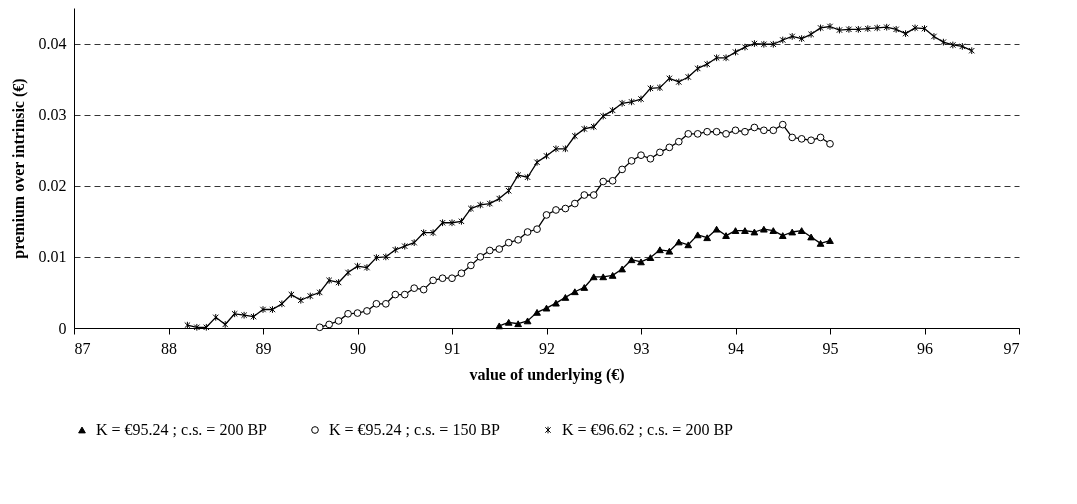 The height and width of the screenshot is (504, 1077). Describe the element at coordinates (1011, 348) in the screenshot. I see `x-tick-label: 97` at that location.